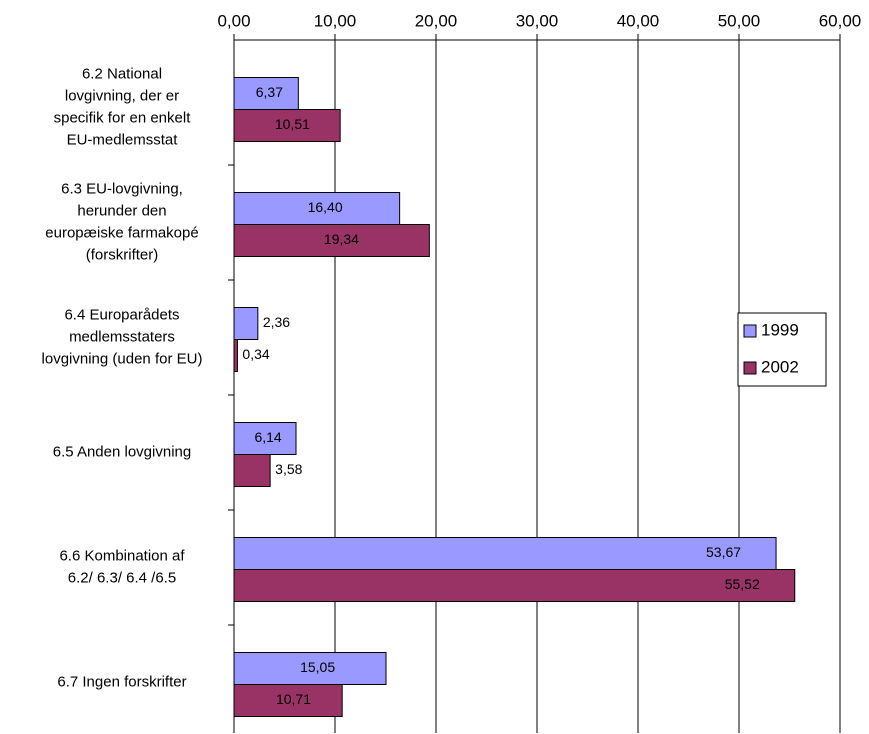 The width and height of the screenshot is (869, 734). Describe the element at coordinates (537, 20) in the screenshot. I see `x-tick-label: 30,00` at that location.